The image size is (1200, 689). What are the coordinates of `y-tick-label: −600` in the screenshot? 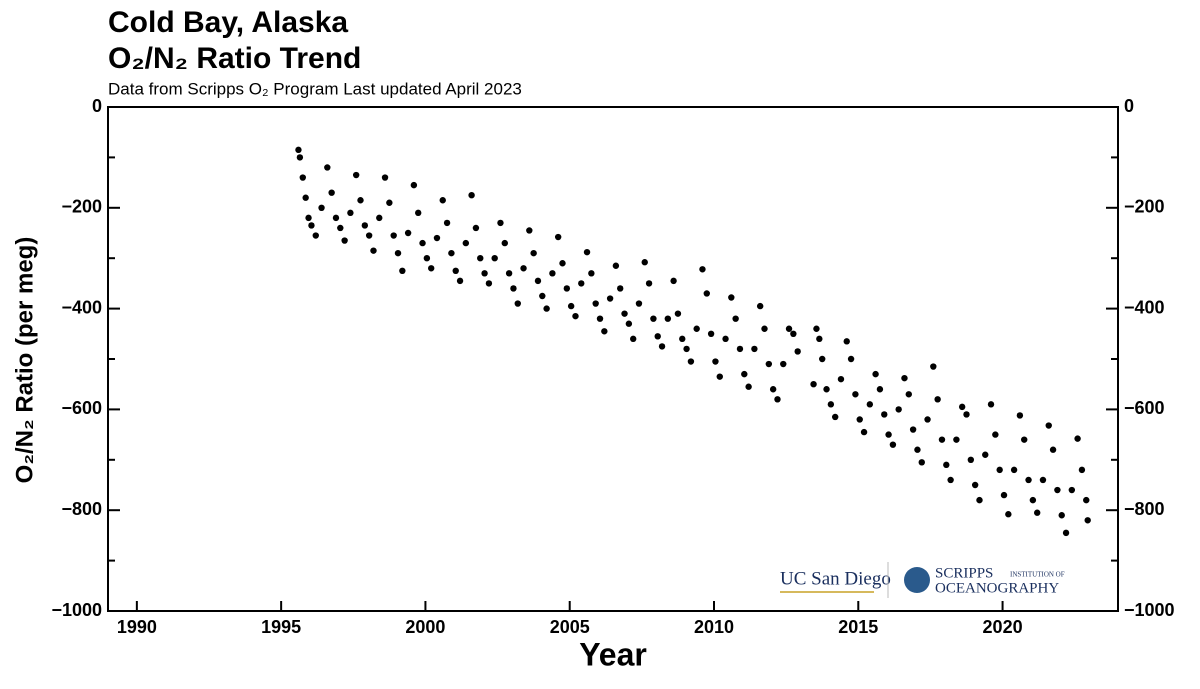 It's located at (81, 408).